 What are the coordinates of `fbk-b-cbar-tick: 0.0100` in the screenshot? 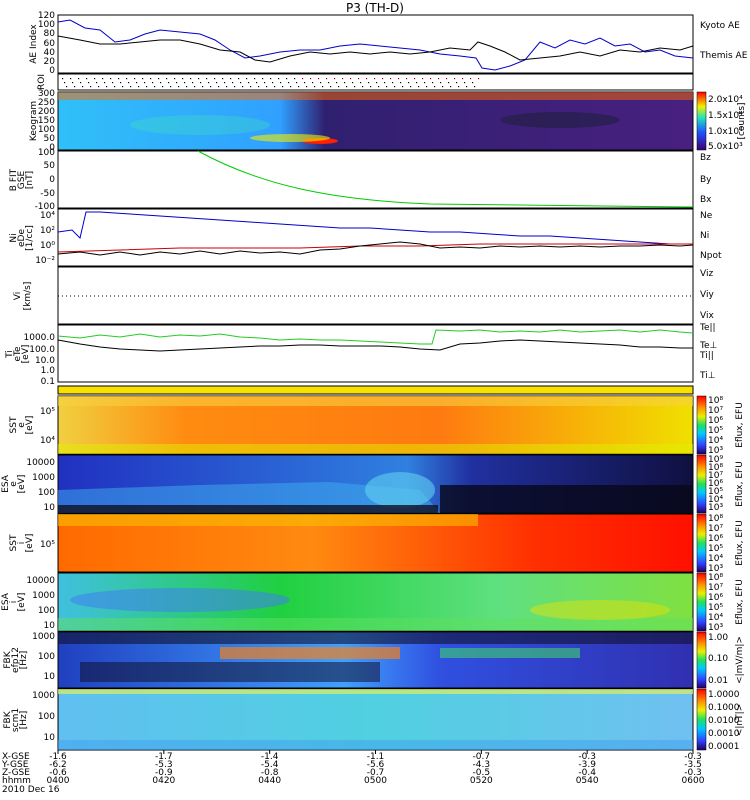 It's located at (724, 721).